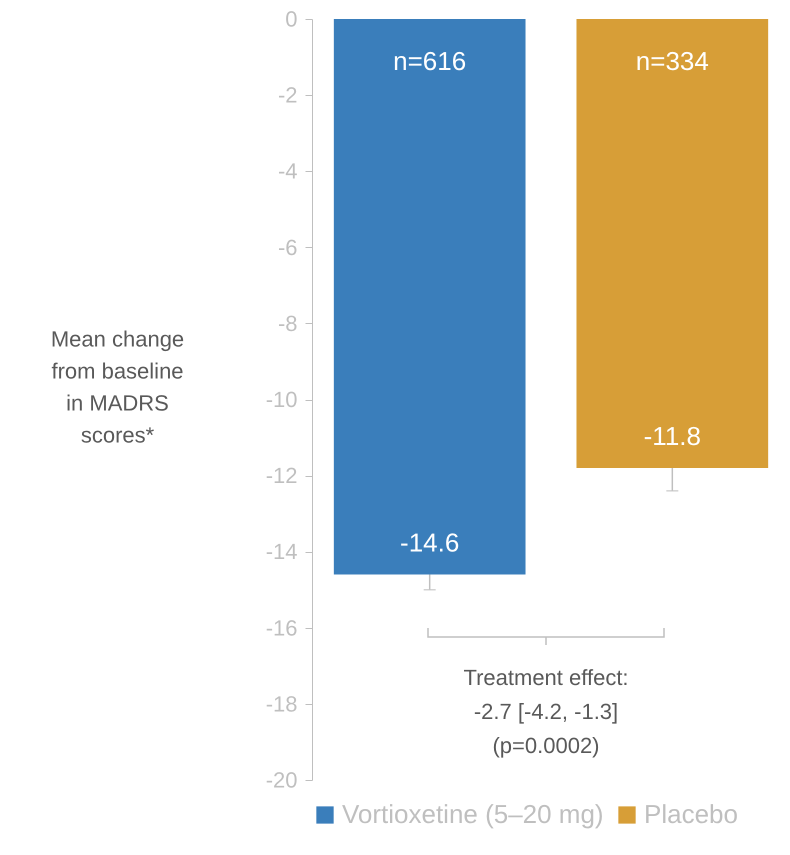 Image resolution: width=790 pixels, height=855 pixels. I want to click on legend-label: Vortioxetine (5–20 mg), so click(473, 814).